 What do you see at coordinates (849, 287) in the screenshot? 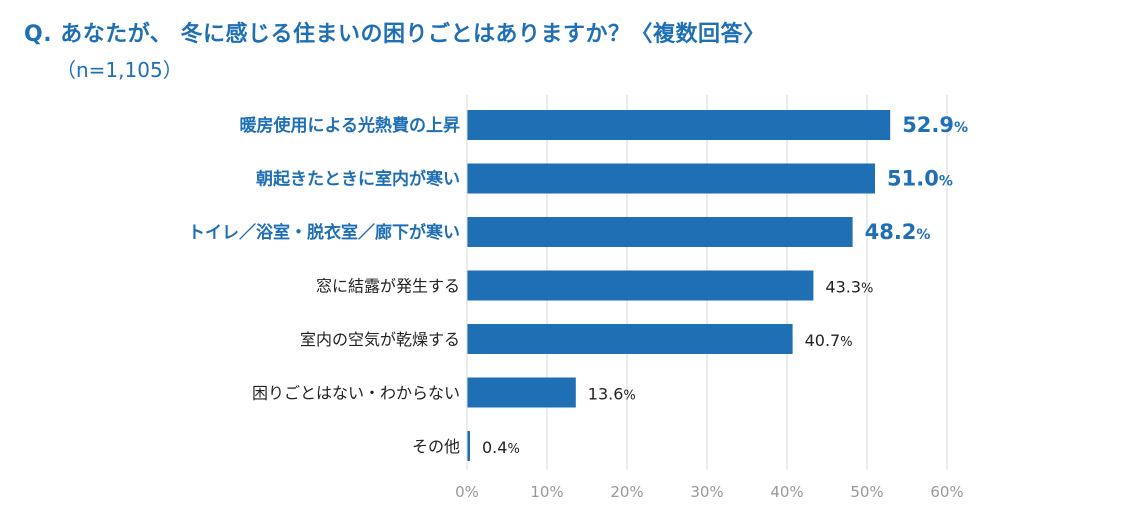
I see `value-label: 43.3%` at bounding box center [849, 287].